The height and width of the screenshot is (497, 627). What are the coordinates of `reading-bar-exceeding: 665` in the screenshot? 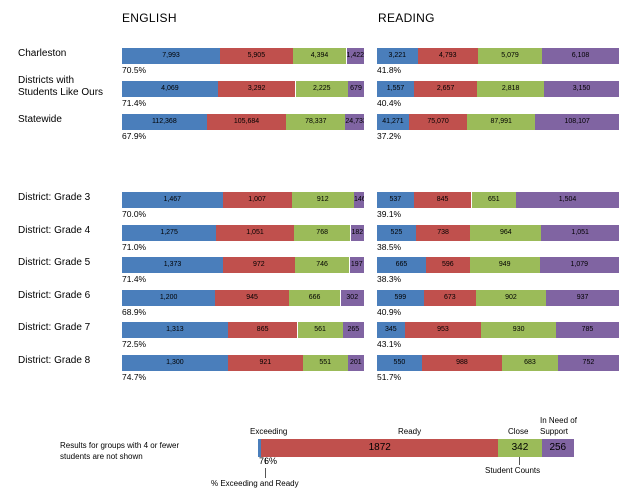 It's located at (401, 265).